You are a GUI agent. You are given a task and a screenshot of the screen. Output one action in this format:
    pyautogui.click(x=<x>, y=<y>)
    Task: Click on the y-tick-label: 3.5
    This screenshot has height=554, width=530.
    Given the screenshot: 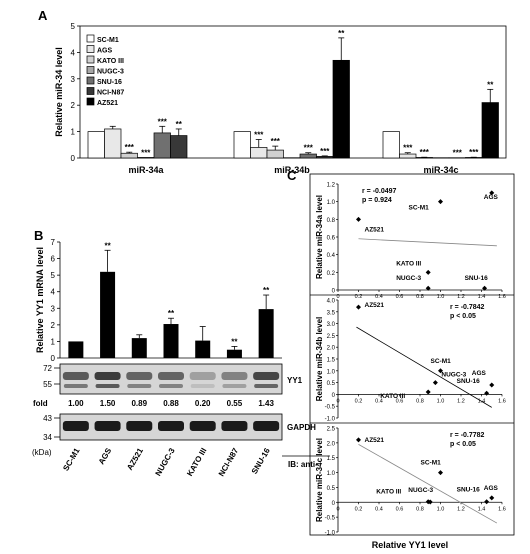 What is the action you would take?
    pyautogui.click(x=331, y=313)
    